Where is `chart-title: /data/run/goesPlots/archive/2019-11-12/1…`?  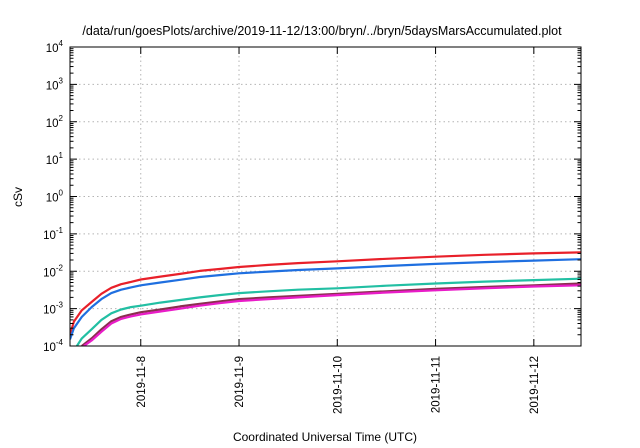 chart-title: /data/run/goesPlots/archive/2019-11-12/1… is located at coordinates (322, 31).